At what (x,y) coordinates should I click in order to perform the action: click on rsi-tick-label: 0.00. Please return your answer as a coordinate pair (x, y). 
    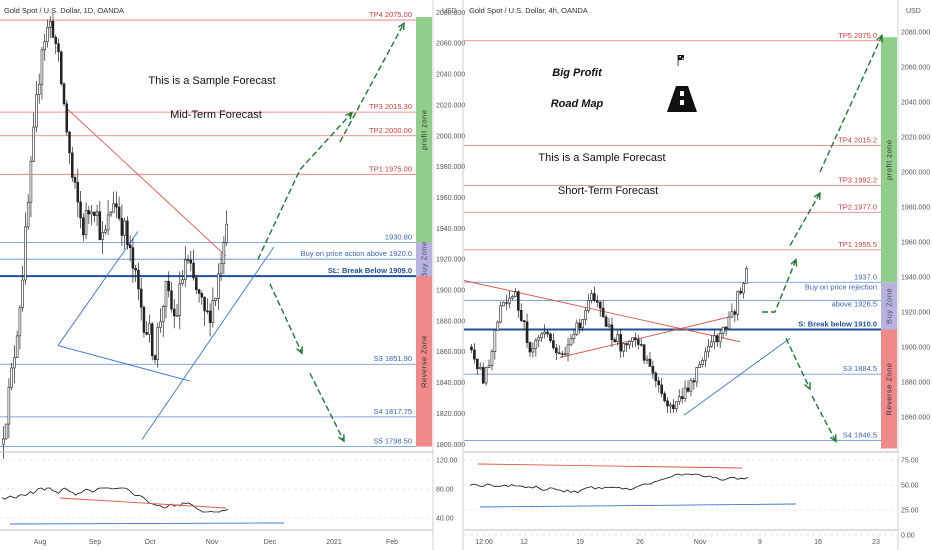
    Looking at the image, I should click on (908, 536).